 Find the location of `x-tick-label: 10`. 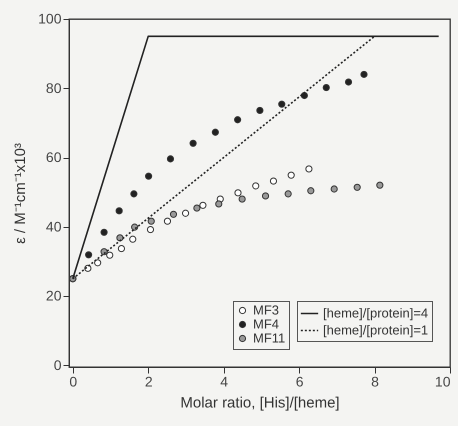

x-tick-label: 10 is located at coordinates (442, 382).